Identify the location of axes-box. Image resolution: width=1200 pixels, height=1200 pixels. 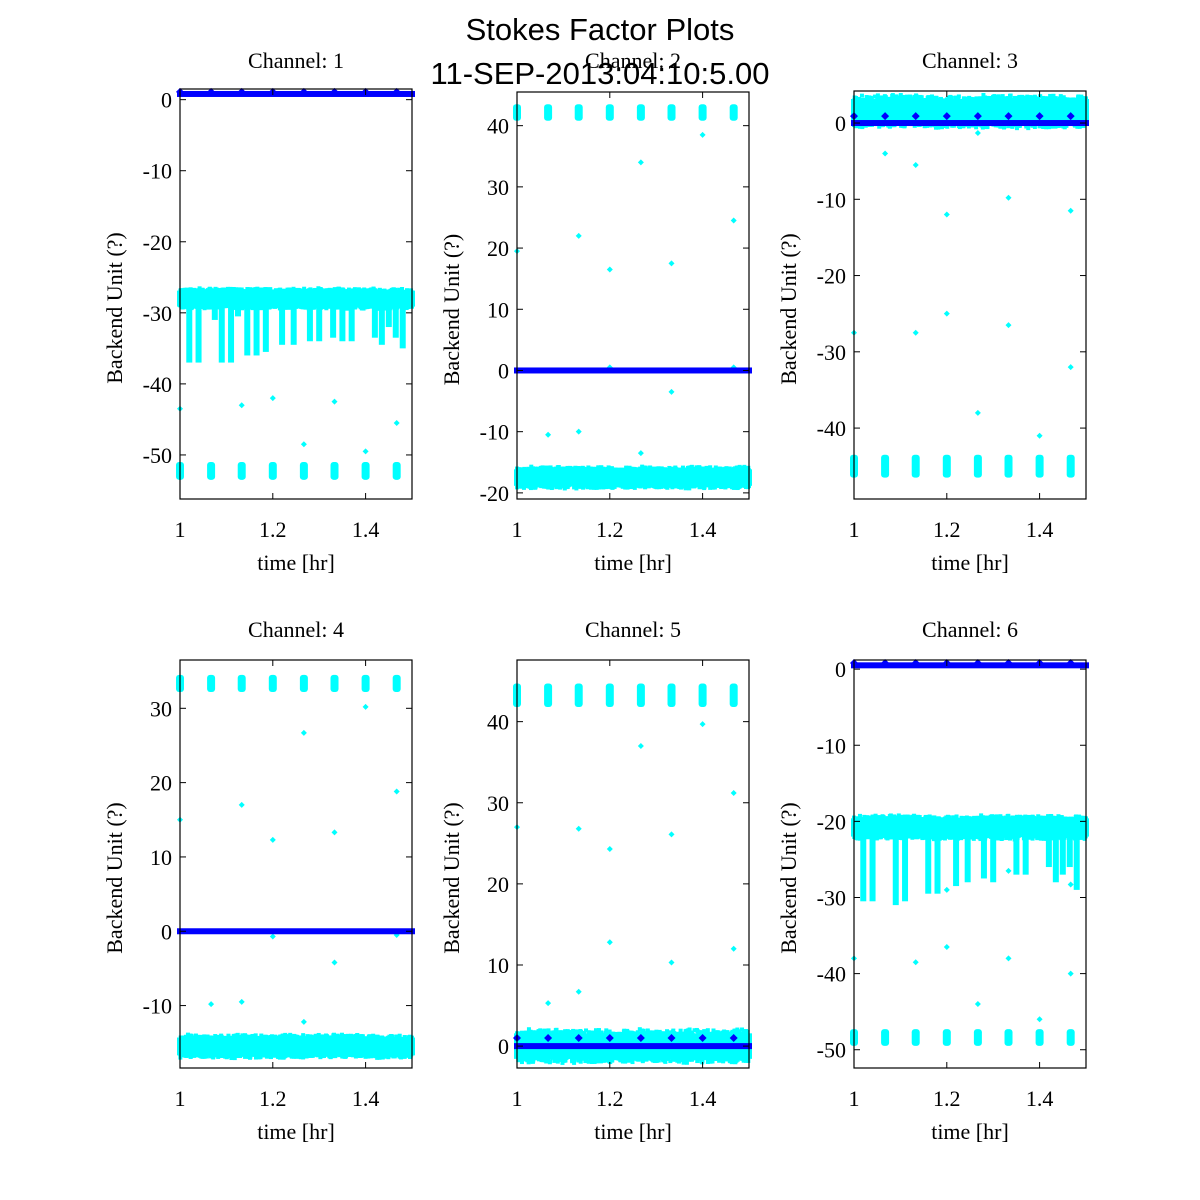
(296, 294).